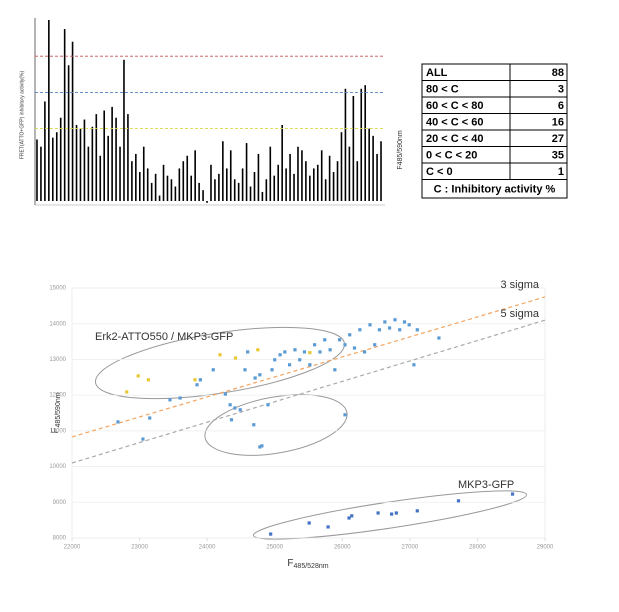 Image resolution: width=619 pixels, height=612 pixels. What do you see at coordinates (455, 139) in the screenshot?
I see `table-label: 20 < C < 40` at bounding box center [455, 139].